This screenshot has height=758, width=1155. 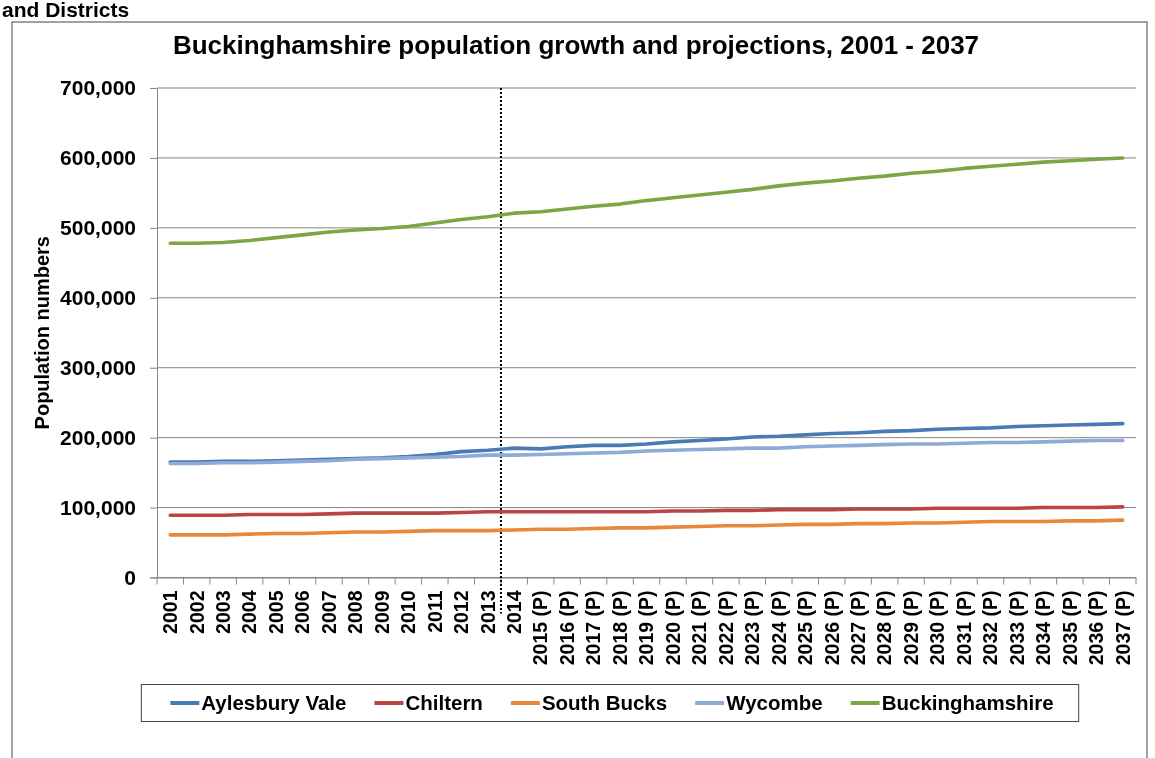 What do you see at coordinates (831, 628) in the screenshot?
I see `x-tick-label: 2026 (P)` at bounding box center [831, 628].